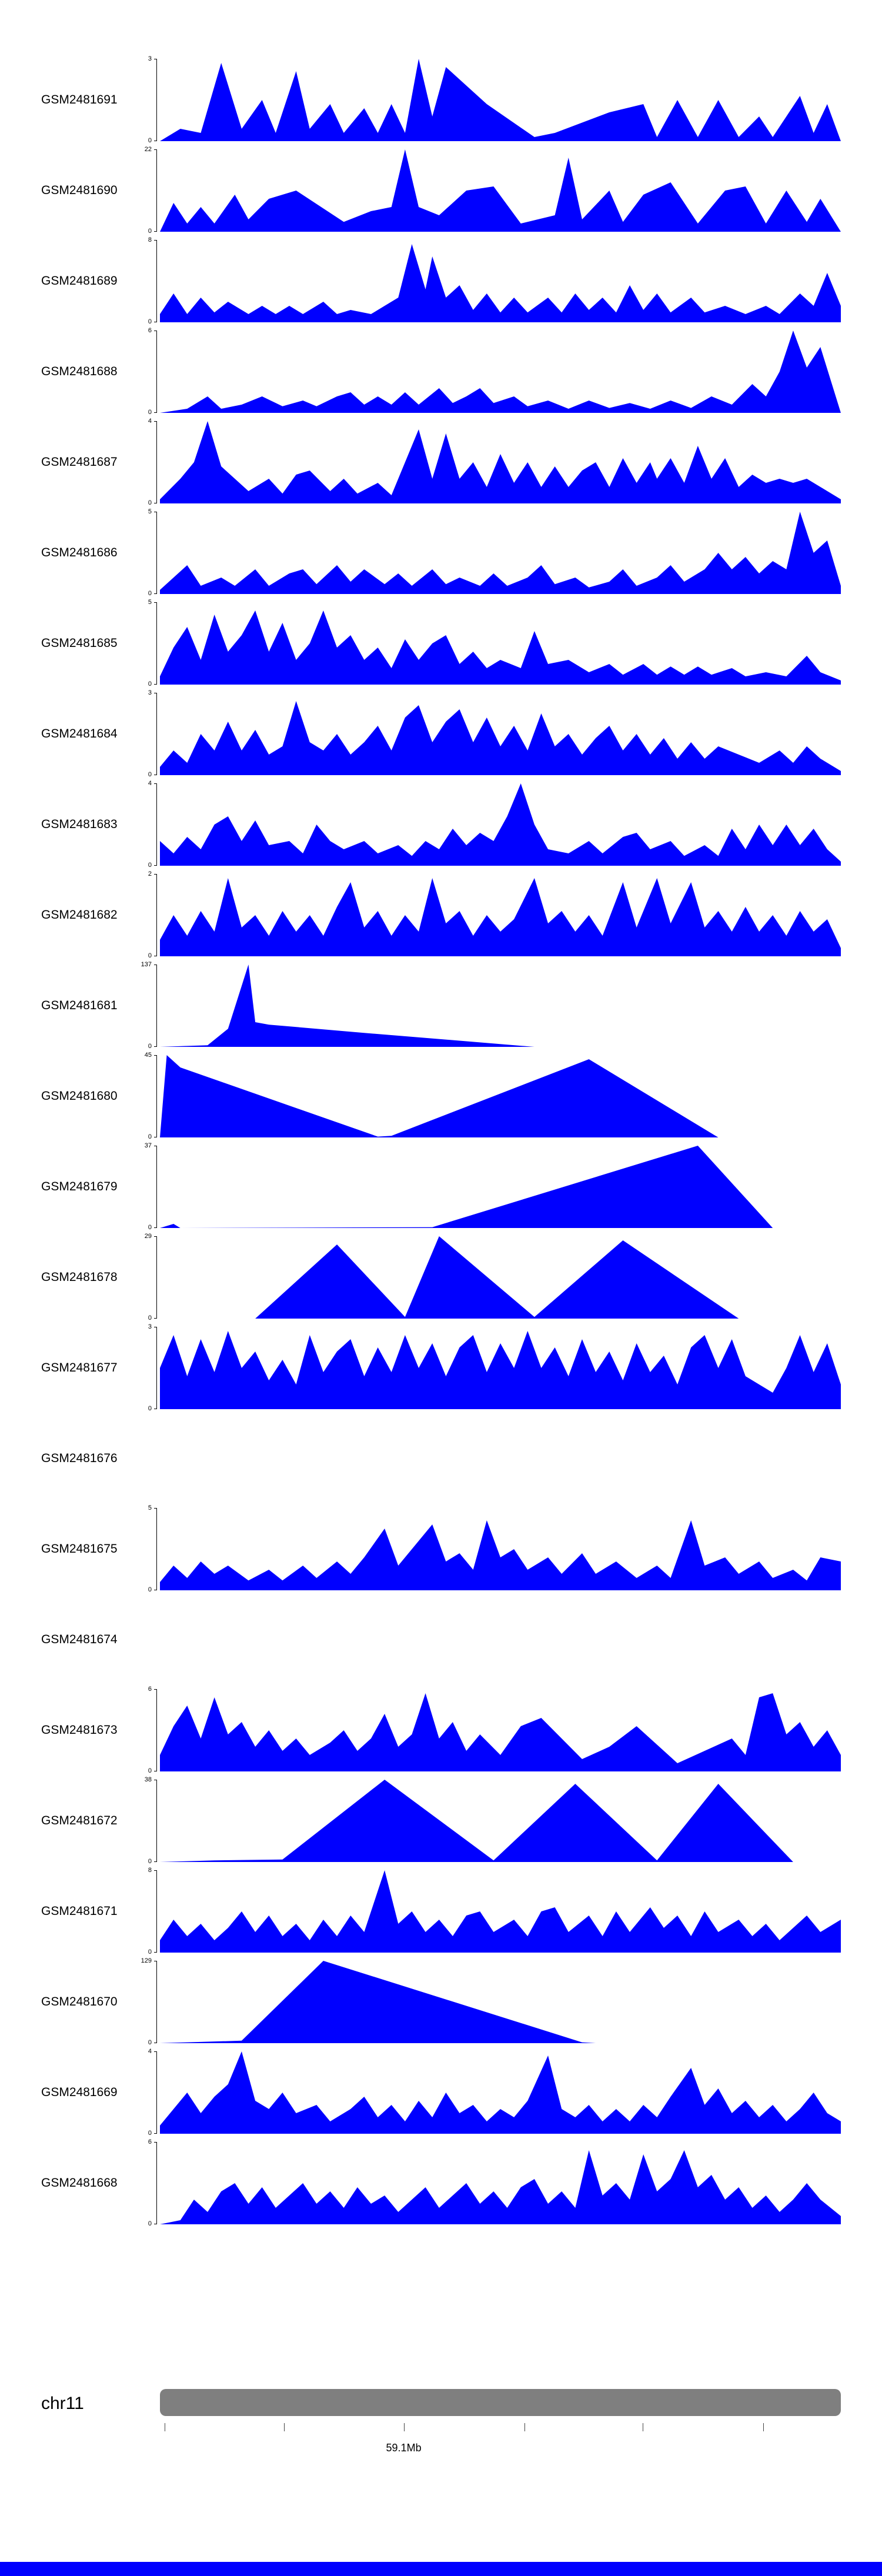  What do you see at coordinates (150, 873) in the screenshot?
I see `y-axis-max-label: 2` at bounding box center [150, 873].